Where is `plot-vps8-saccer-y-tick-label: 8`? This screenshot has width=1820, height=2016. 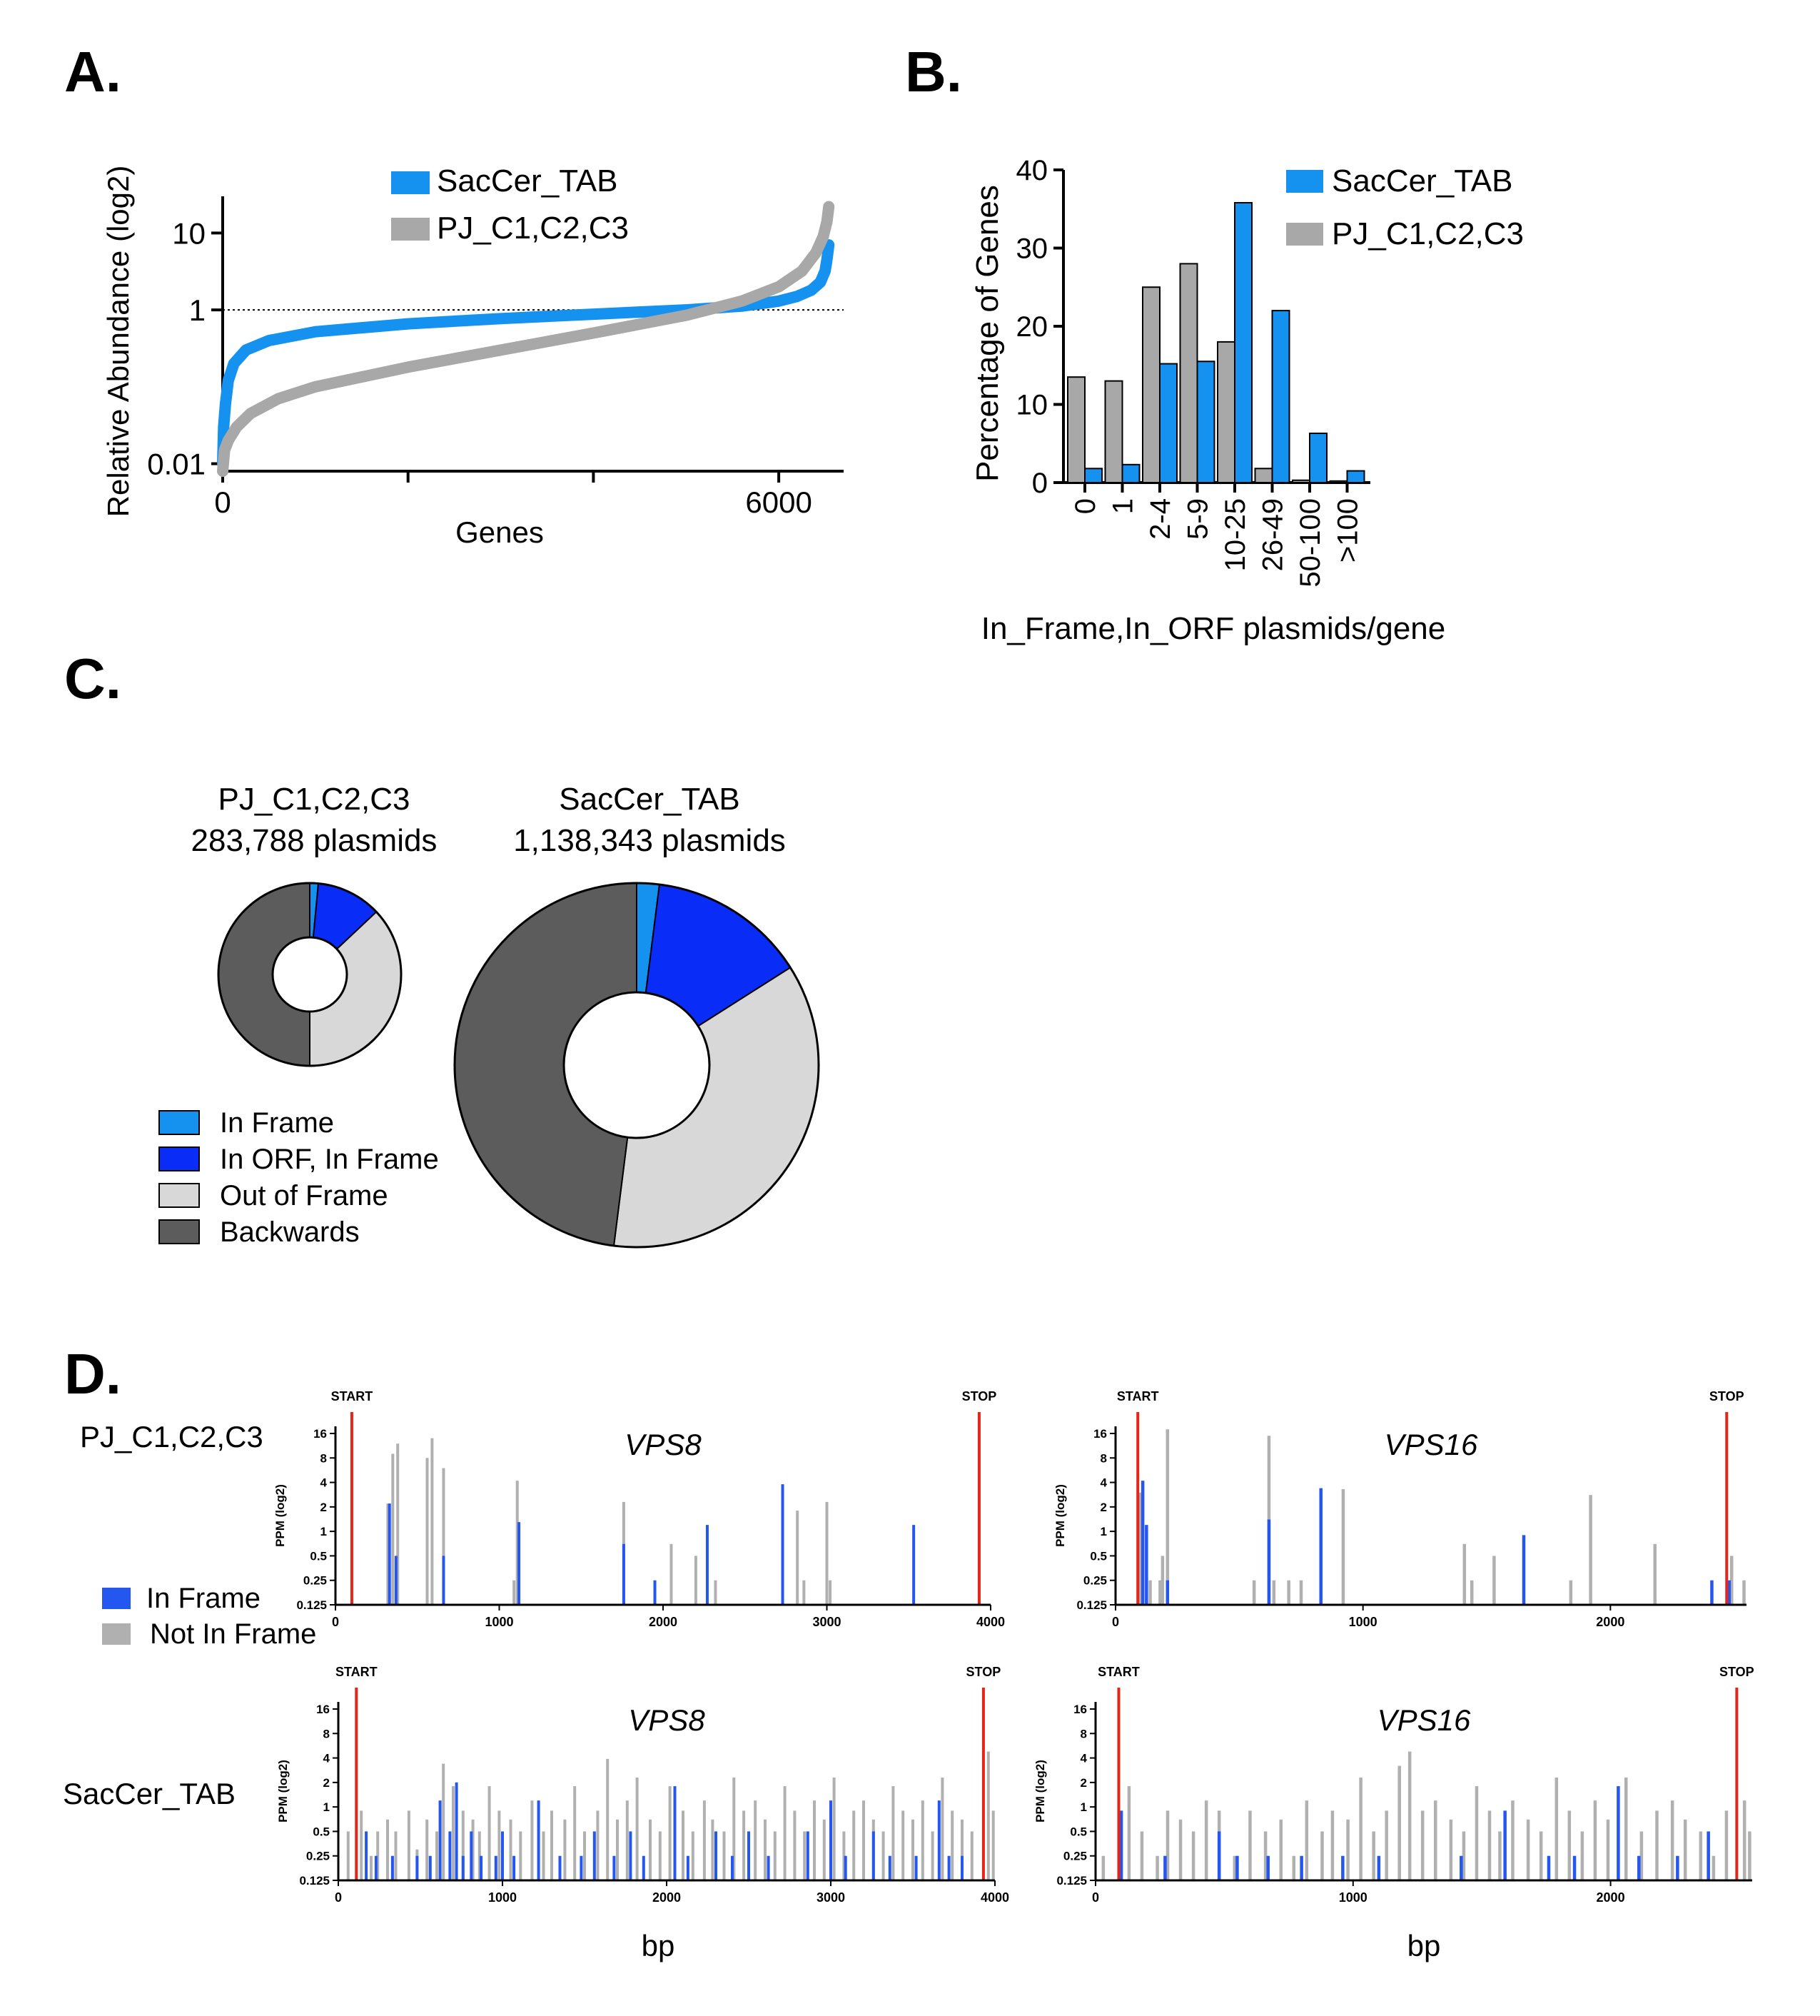 plot-vps8-saccer-y-tick-label: 8 is located at coordinates (326, 1733).